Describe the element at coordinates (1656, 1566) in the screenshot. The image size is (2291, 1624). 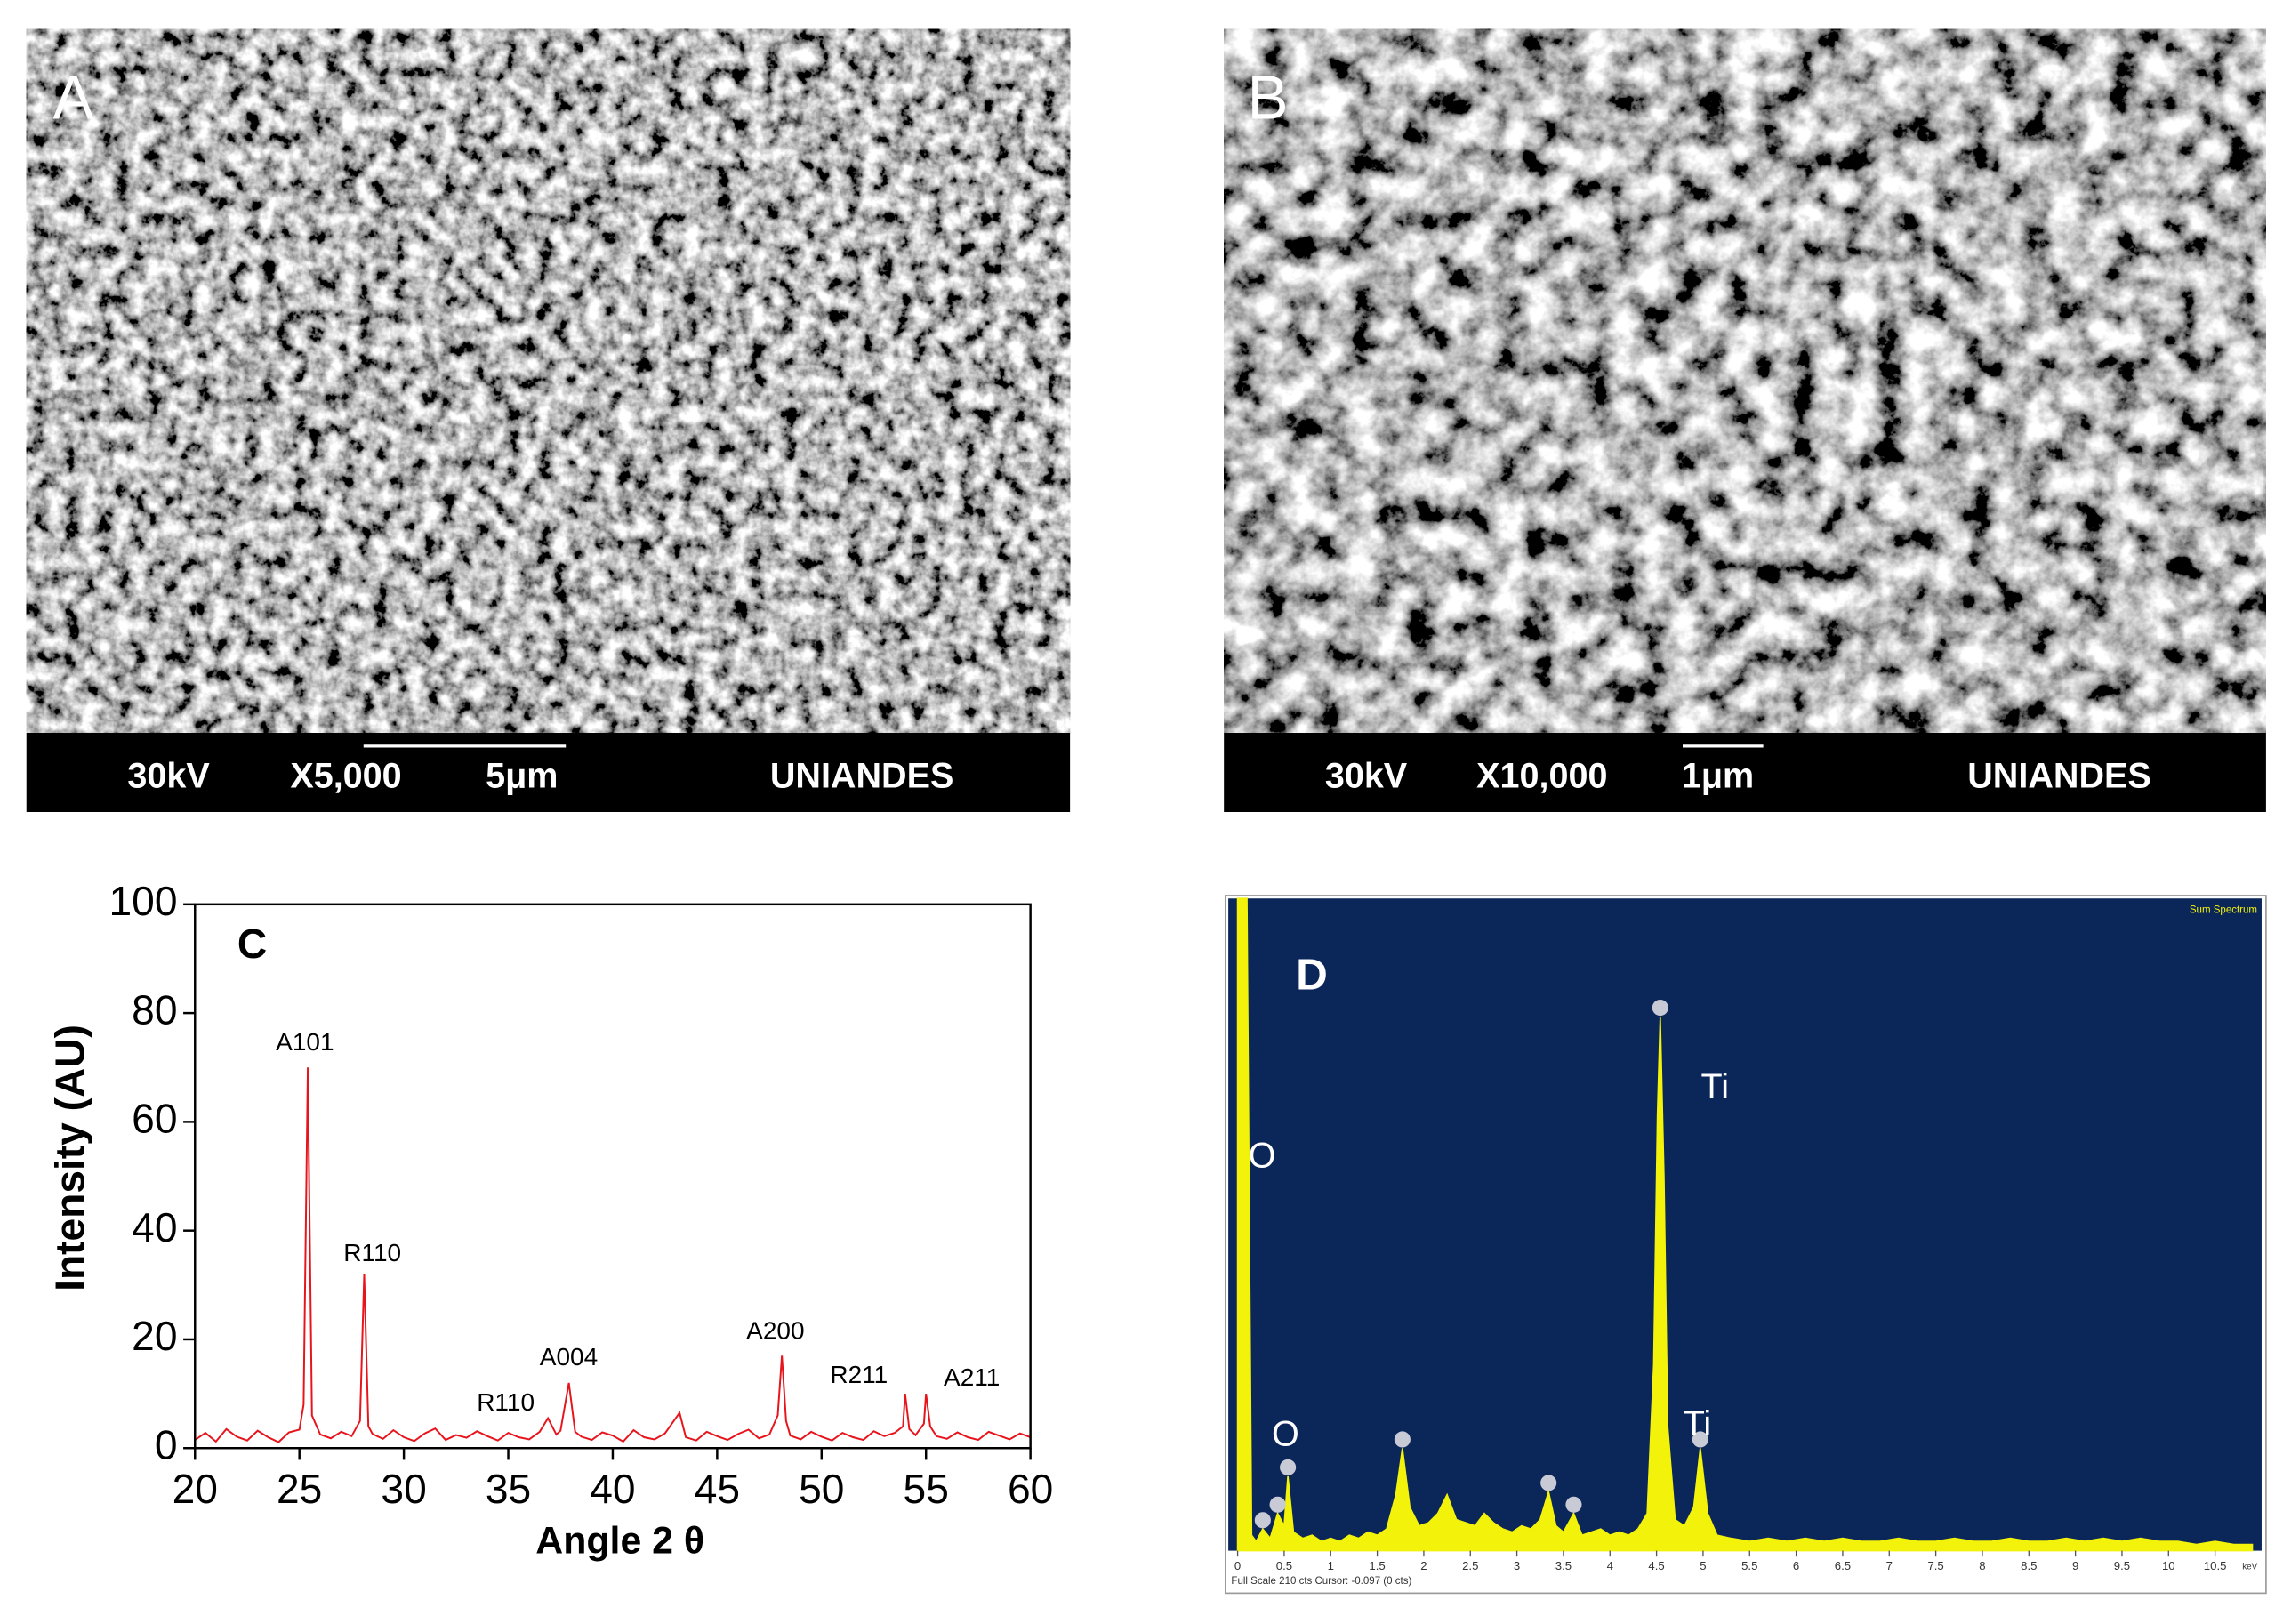
I see `x-tick-label: 4.5` at that location.